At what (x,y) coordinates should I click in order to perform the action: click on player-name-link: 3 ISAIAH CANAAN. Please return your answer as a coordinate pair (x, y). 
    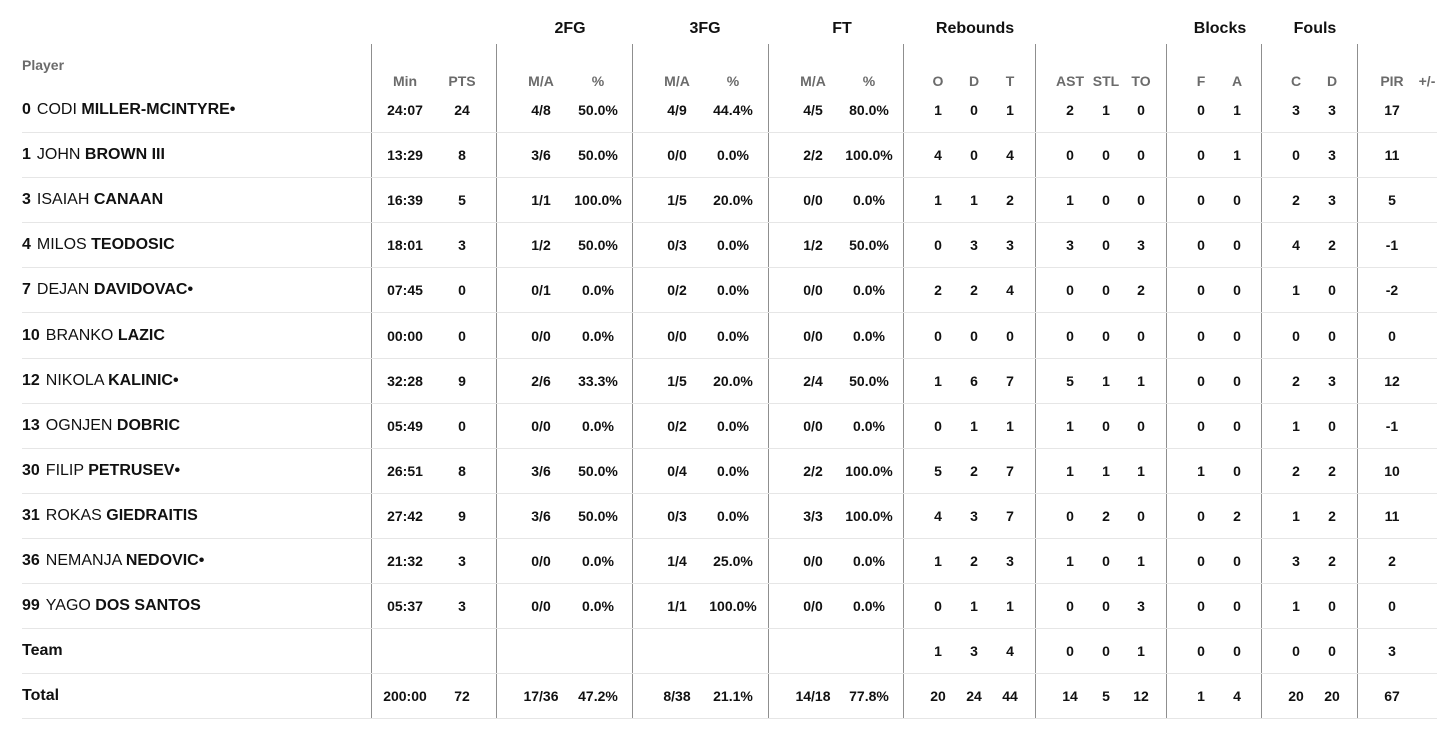
    Looking at the image, I should click on (92, 200).